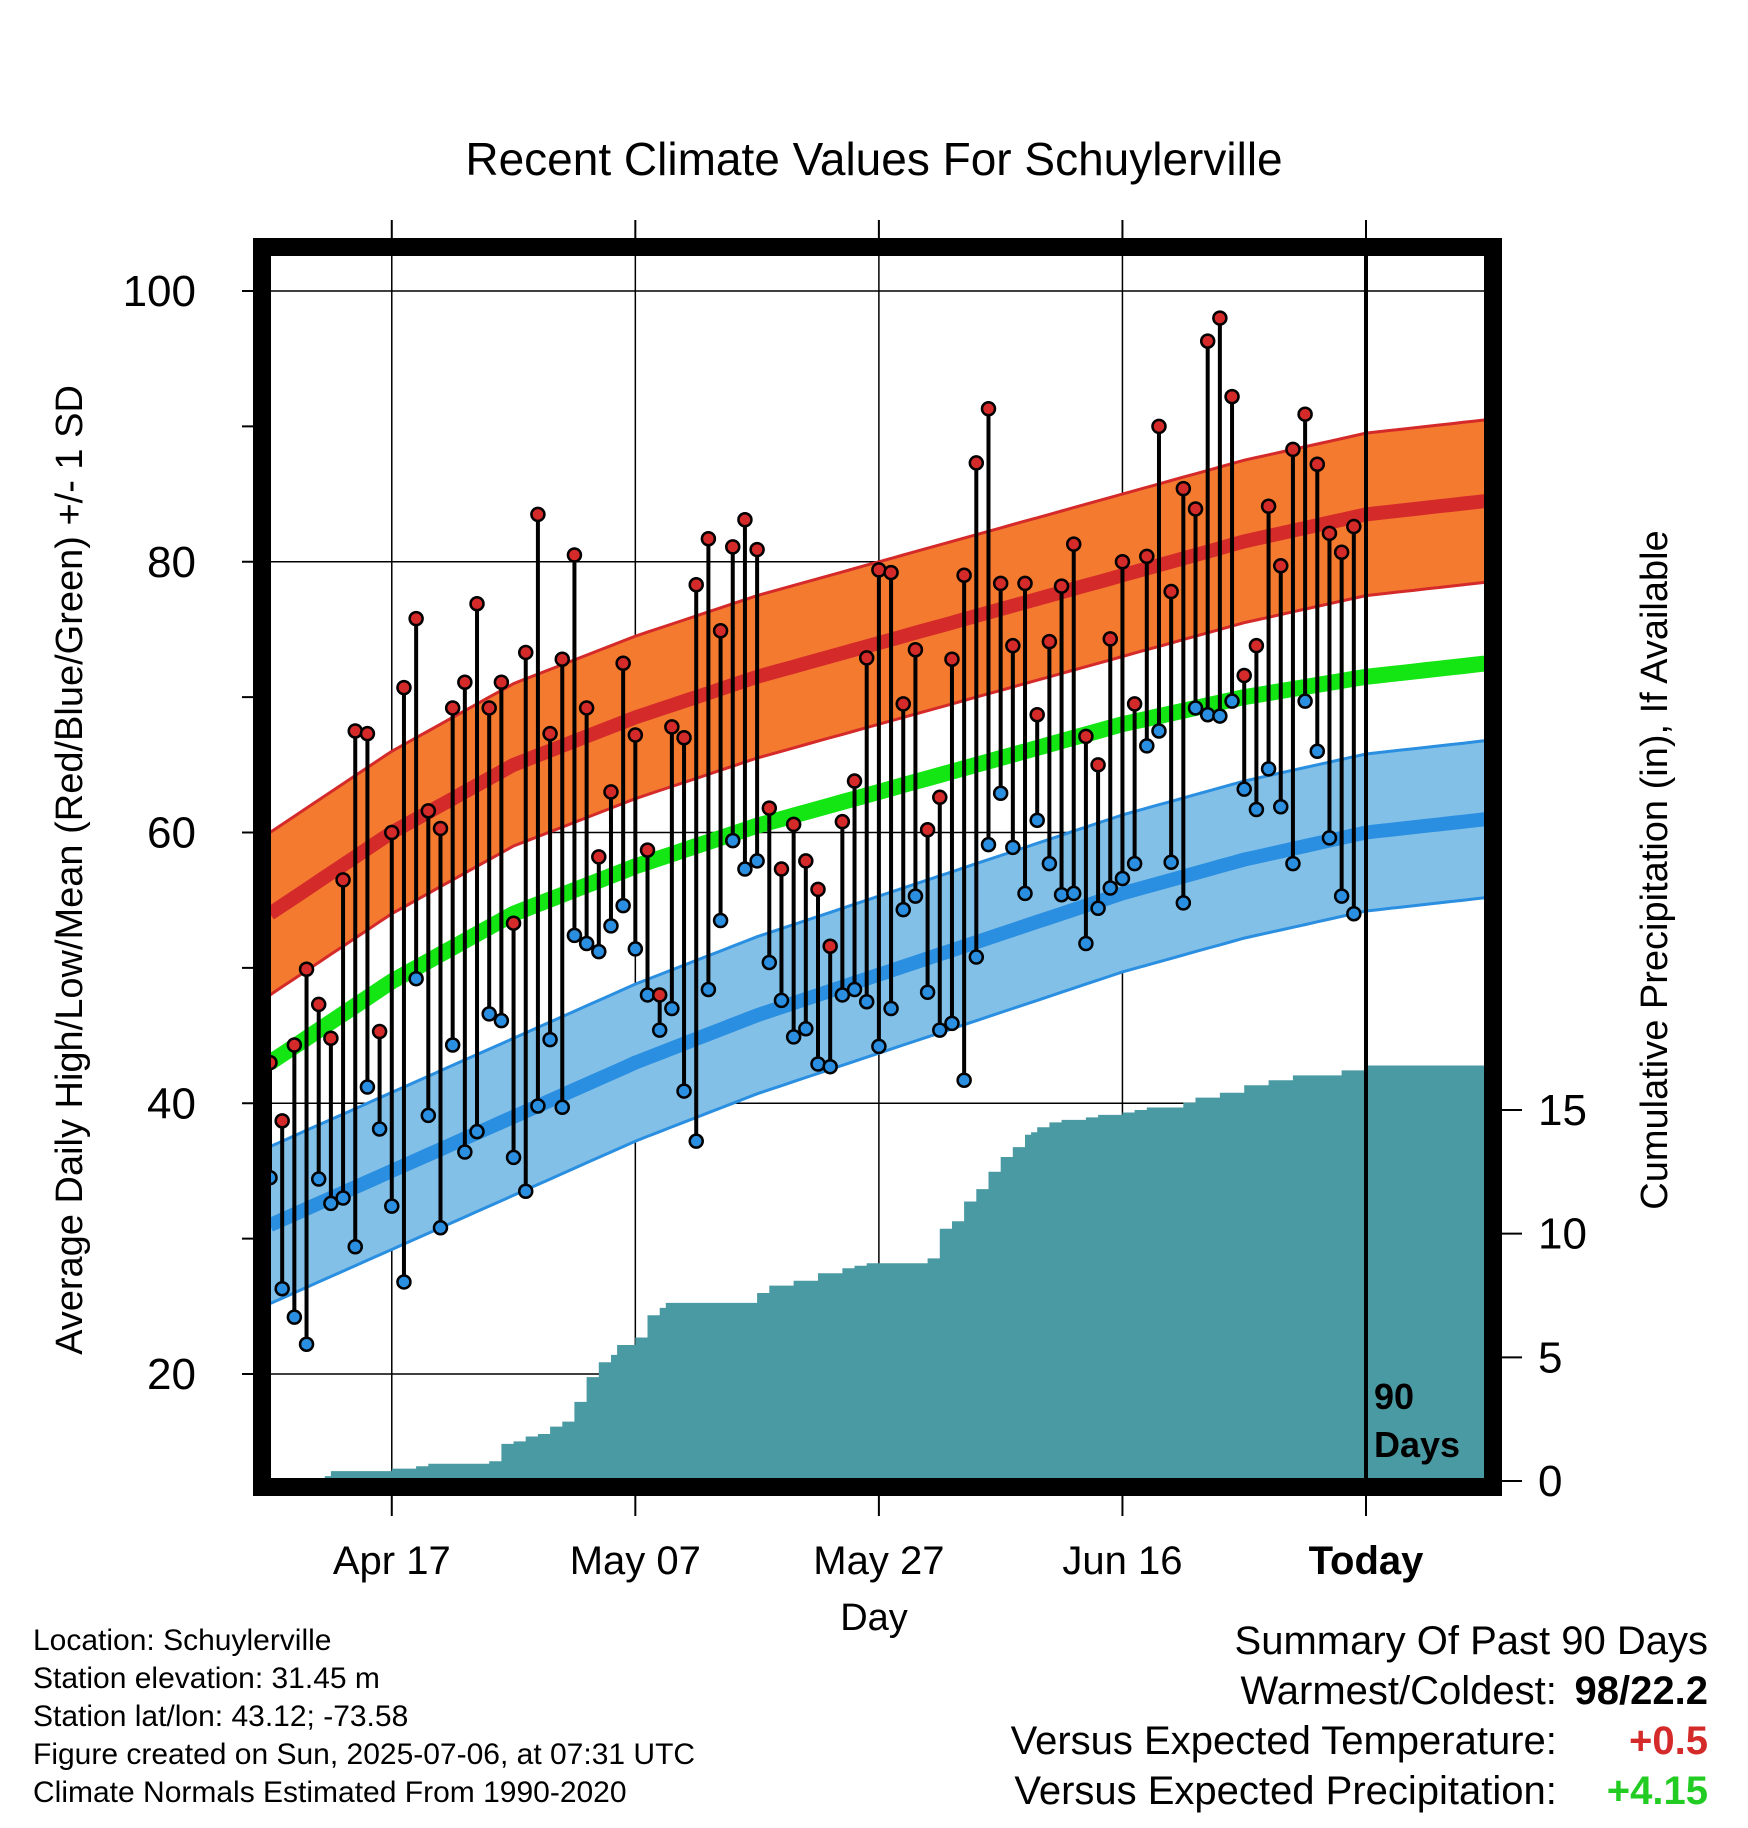 This screenshot has width=1748, height=1828. What do you see at coordinates (1562, 1234) in the screenshot?
I see `y2-tick-label: 10` at bounding box center [1562, 1234].